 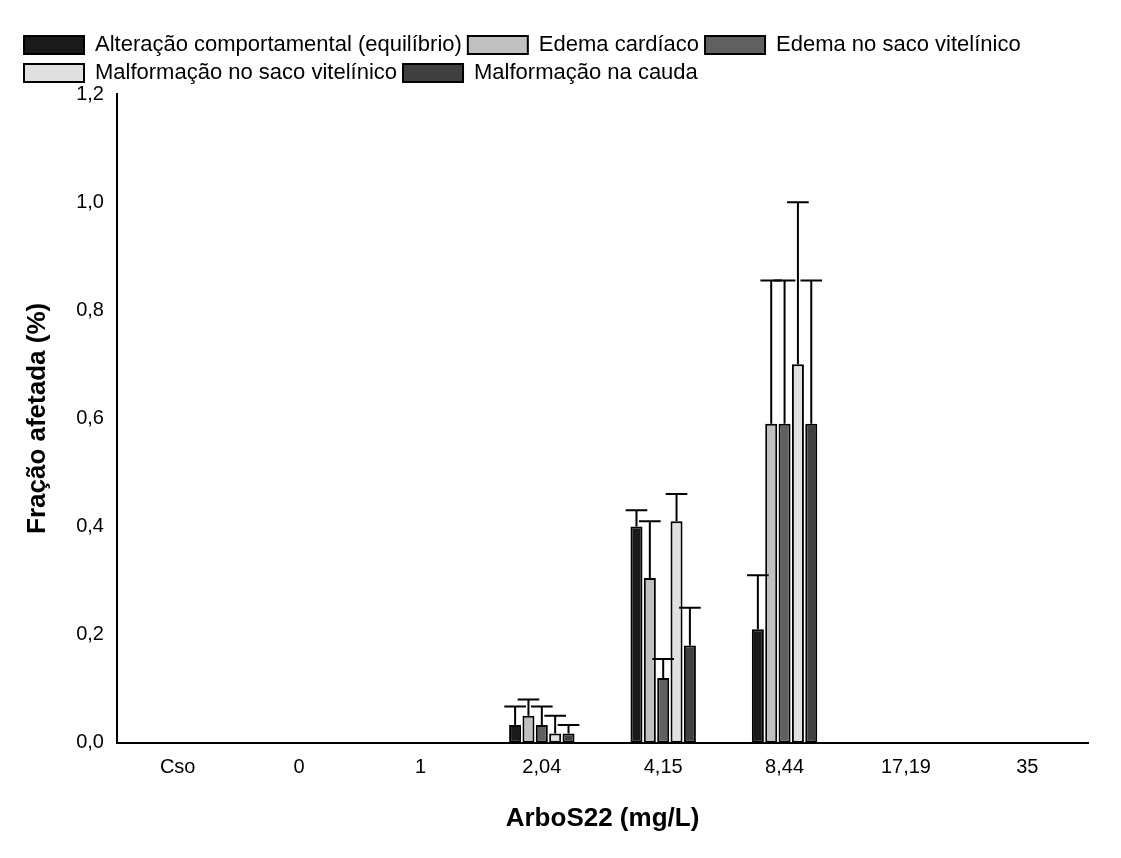 I want to click on x-tick-label: 0, so click(x=299, y=766).